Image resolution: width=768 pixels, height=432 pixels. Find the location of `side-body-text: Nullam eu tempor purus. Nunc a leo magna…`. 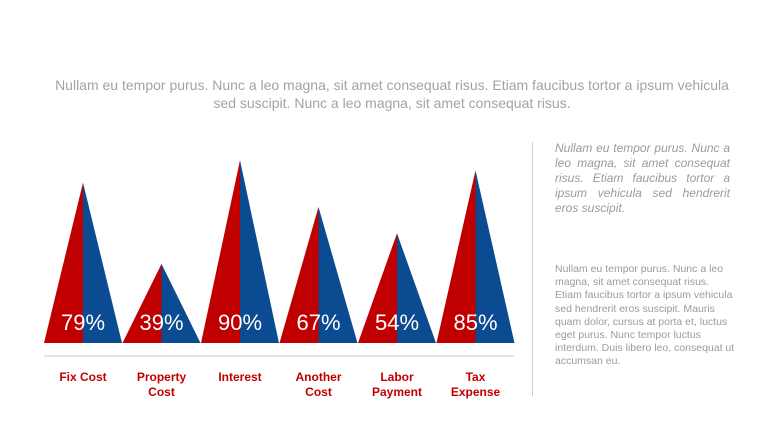

side-body-text: Nullam eu tempor purus. Nunc a leo magna… is located at coordinates (645, 315).